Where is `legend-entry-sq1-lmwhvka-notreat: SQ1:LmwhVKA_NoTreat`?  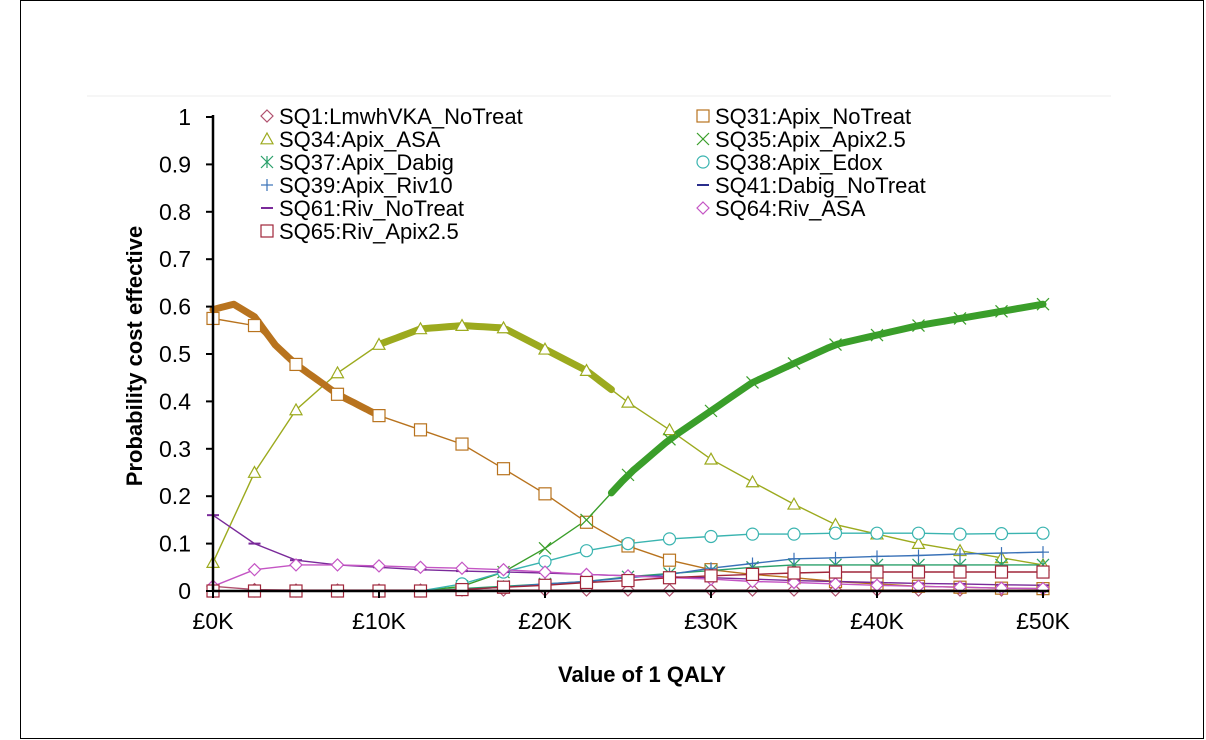
legend-entry-sq1-lmwhvka-notreat: SQ1:LmwhVKA_NoTreat is located at coordinates (391, 116).